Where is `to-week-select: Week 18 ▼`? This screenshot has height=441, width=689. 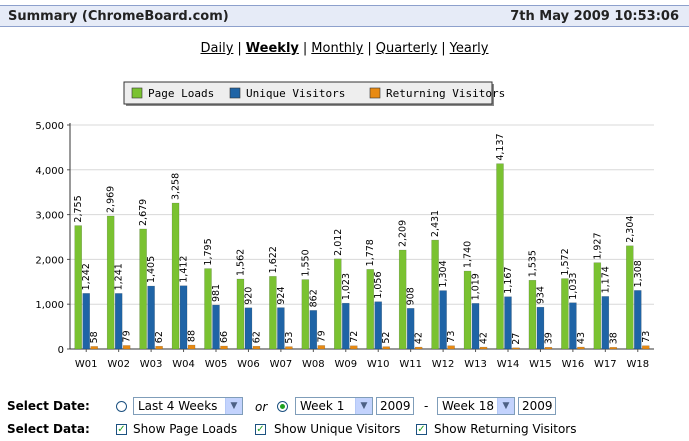
to-week-select: Week 18 ▼ is located at coordinates (476, 406).